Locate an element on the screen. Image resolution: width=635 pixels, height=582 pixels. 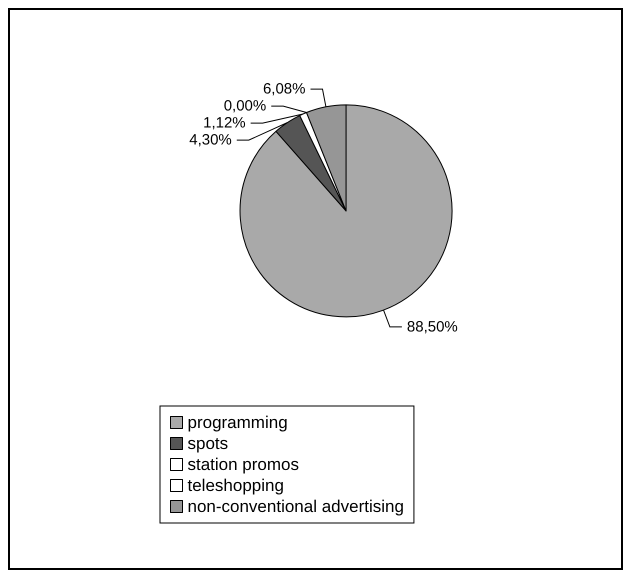
data-label: 4,30% is located at coordinates (210, 140).